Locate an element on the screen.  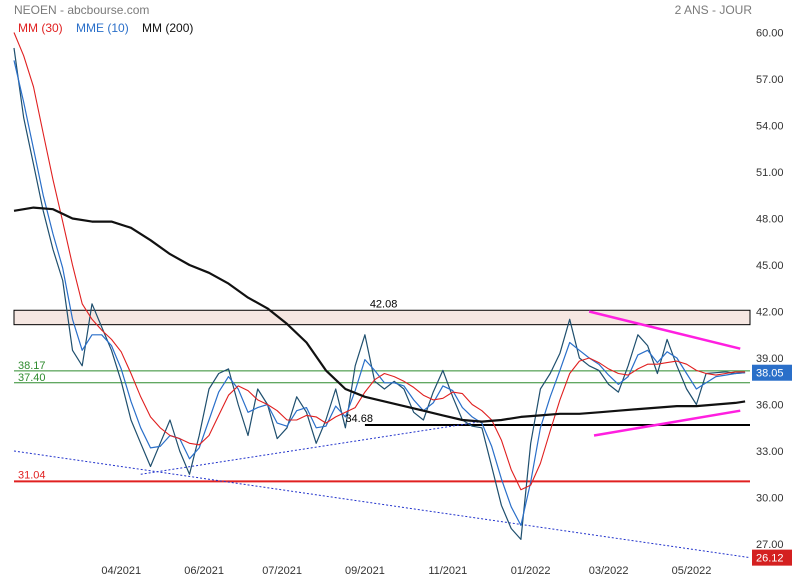
y-tick-label: 57.00 is located at coordinates (770, 80).